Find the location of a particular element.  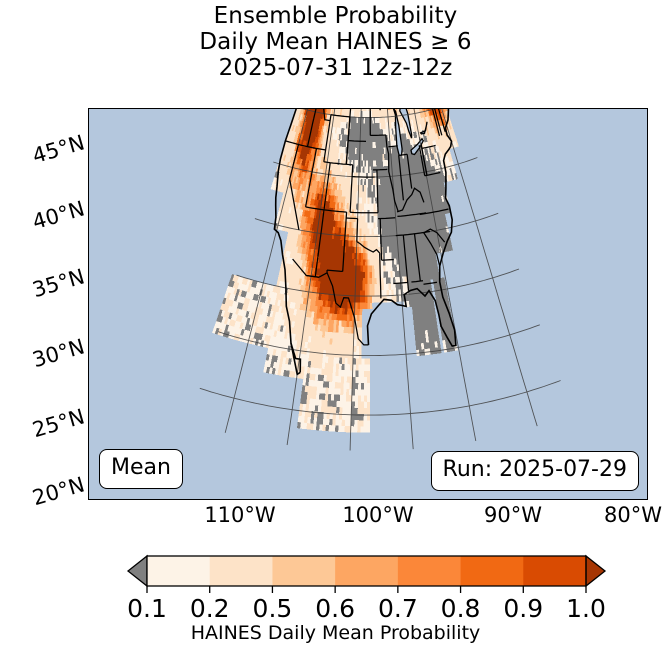

lat-tick-label: 40°N is located at coordinates (58, 215).